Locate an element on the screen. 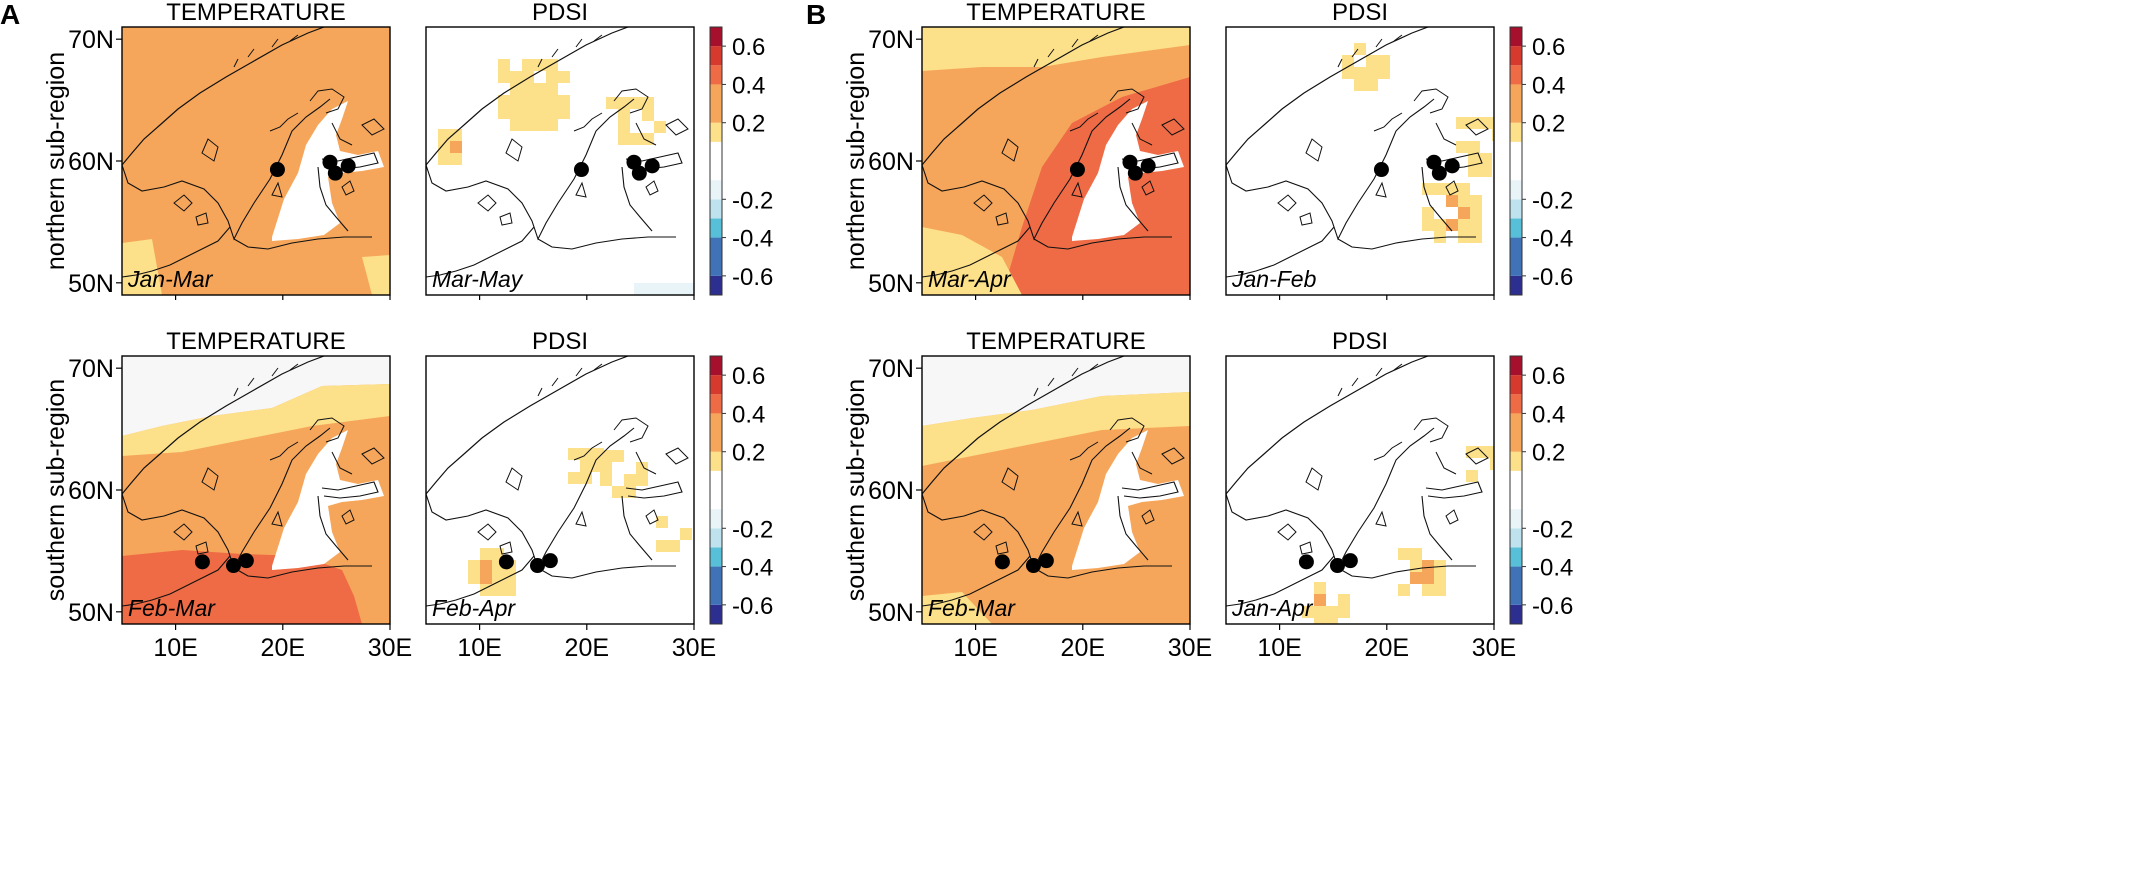 The image size is (2131, 892). weak-anomaly-region-north is located at coordinates (1056, 49).